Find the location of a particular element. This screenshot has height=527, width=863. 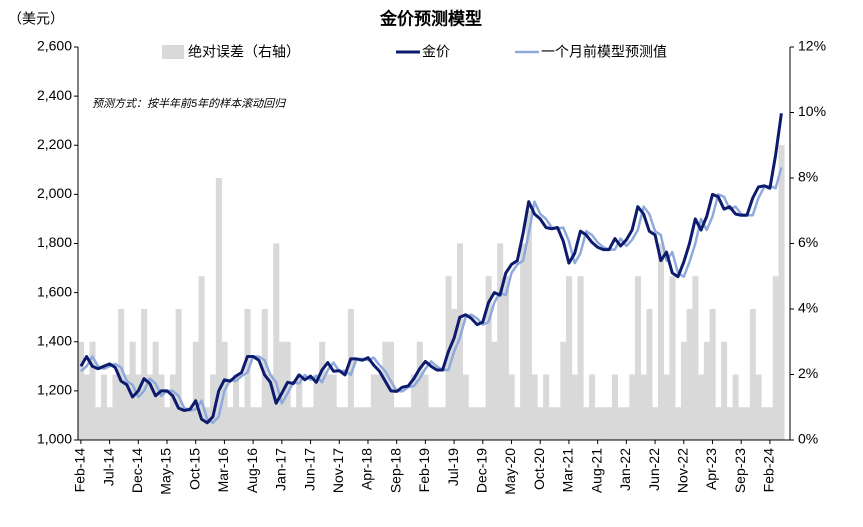

x-tick-label: Oct-15 is located at coordinates (194, 469).